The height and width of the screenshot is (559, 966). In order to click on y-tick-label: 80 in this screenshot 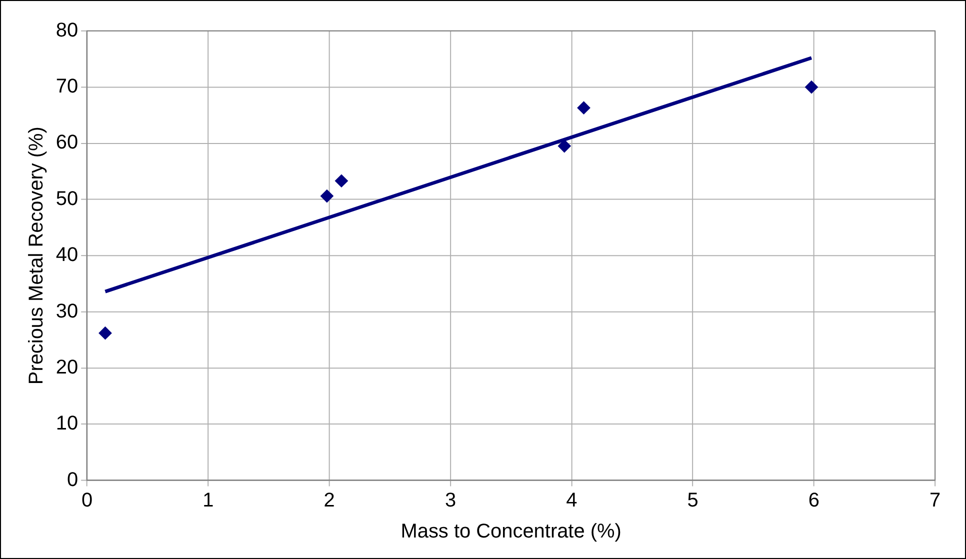, I will do `click(67, 30)`.